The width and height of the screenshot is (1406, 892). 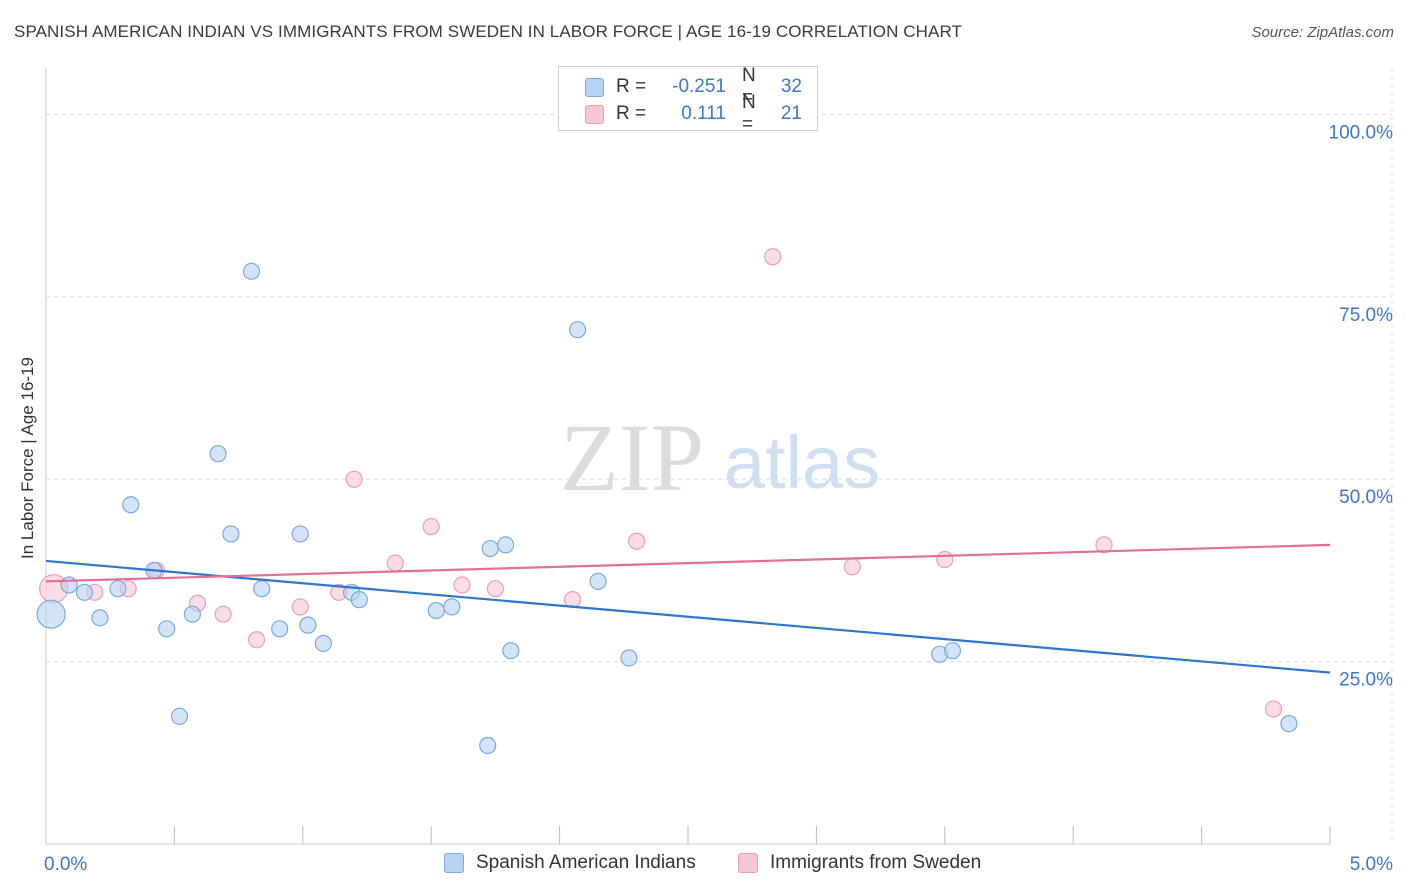 I want to click on trend-lines, so click(x=688, y=608).